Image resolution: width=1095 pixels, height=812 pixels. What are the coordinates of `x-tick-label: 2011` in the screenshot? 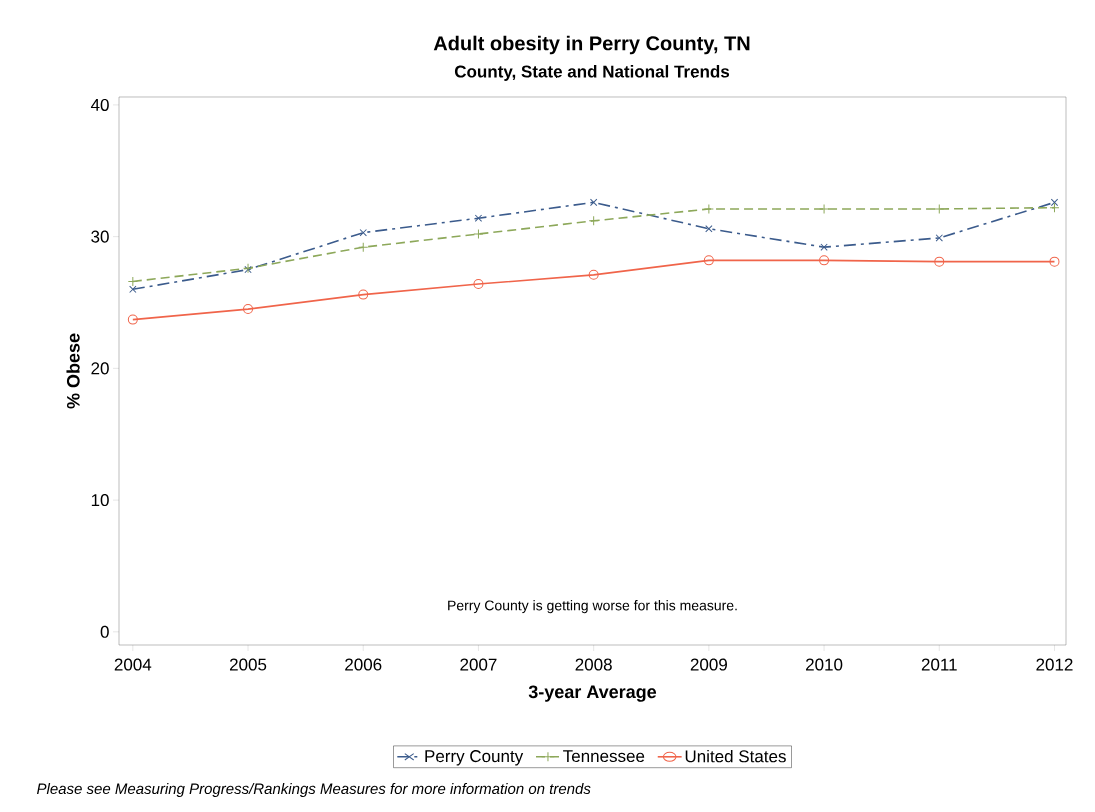 It's located at (939, 664).